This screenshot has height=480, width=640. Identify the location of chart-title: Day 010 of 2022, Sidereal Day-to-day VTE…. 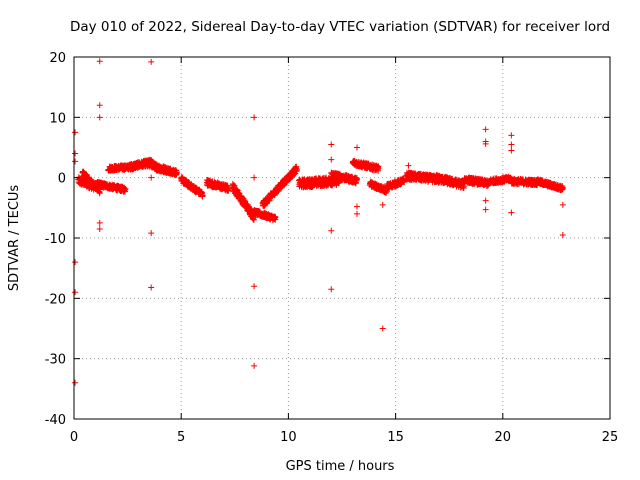
(340, 27).